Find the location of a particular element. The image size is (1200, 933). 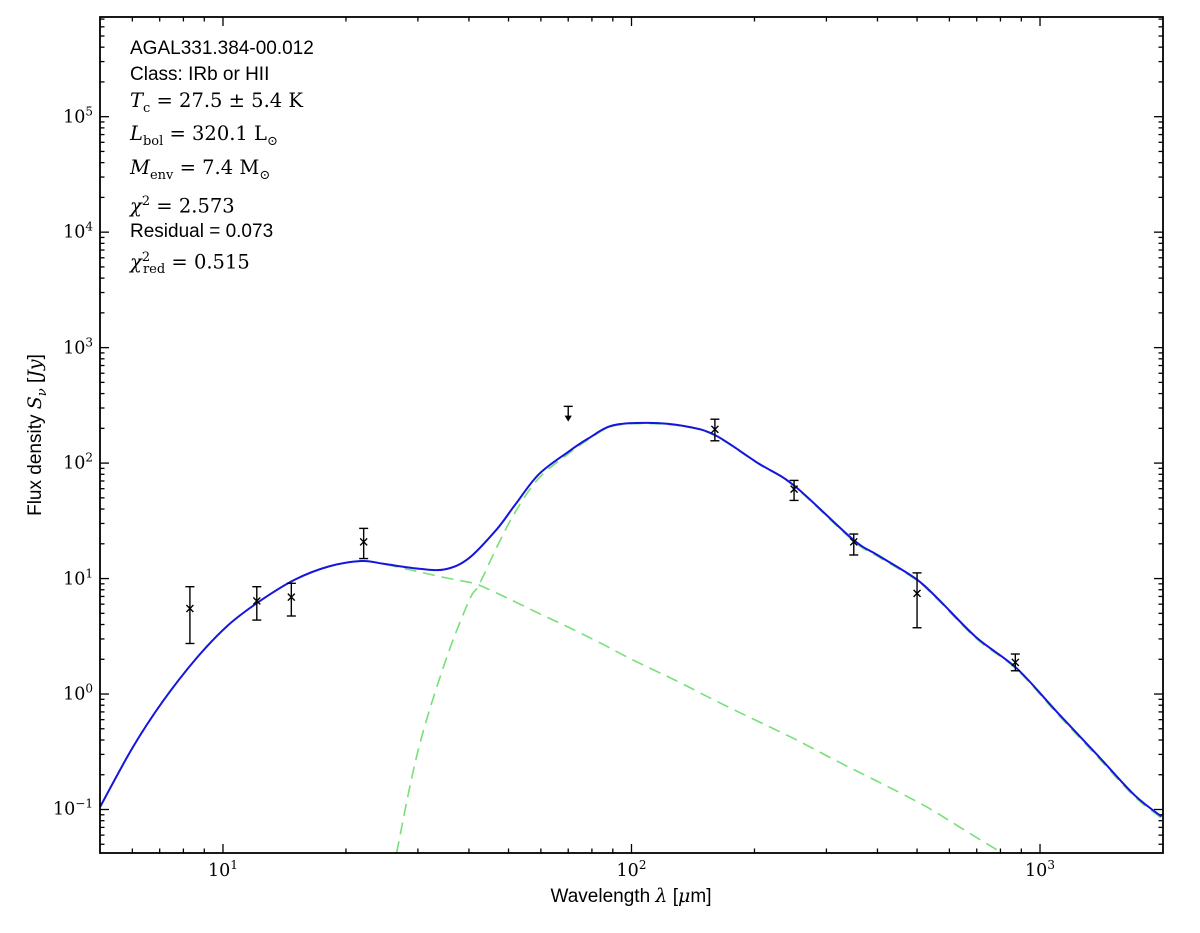

annotation-line-6: χ2 = 2.573 is located at coordinates (182, 205).